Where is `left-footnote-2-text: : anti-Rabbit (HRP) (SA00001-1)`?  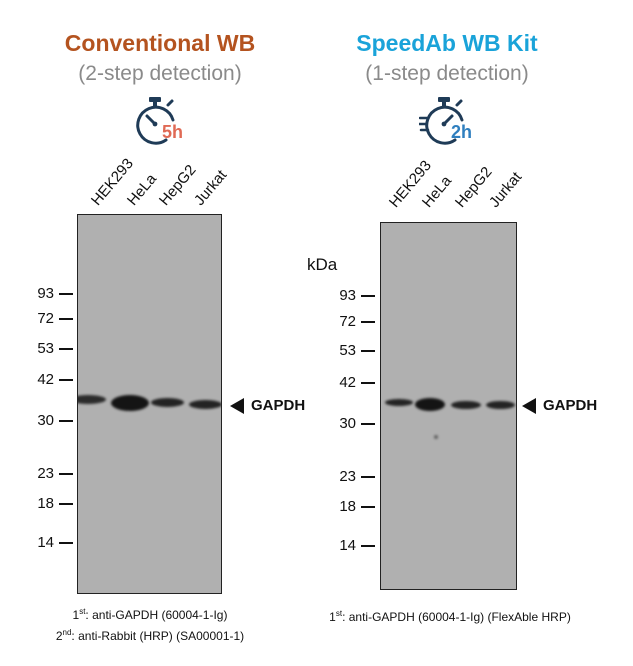
left-footnote-2-text: : anti-Rabbit (HRP) (SA00001-1) is located at coordinates (158, 636).